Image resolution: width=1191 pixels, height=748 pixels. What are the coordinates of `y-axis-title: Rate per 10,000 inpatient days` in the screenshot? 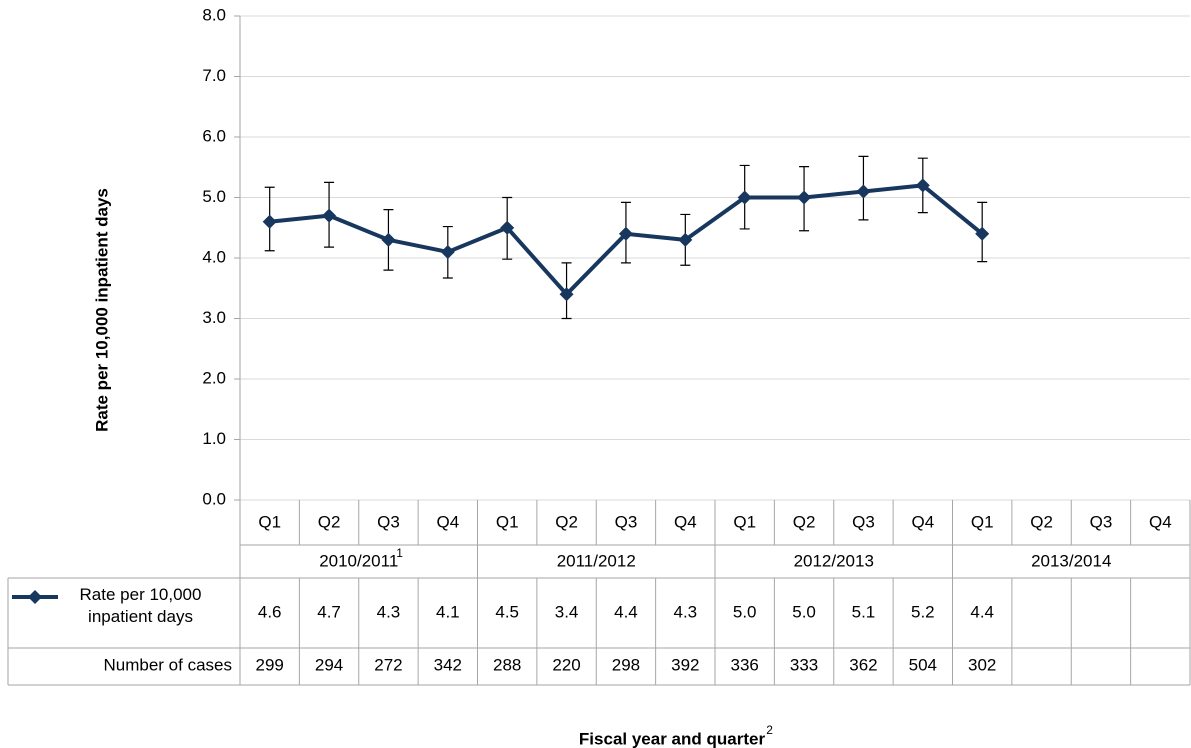 It's located at (101, 310).